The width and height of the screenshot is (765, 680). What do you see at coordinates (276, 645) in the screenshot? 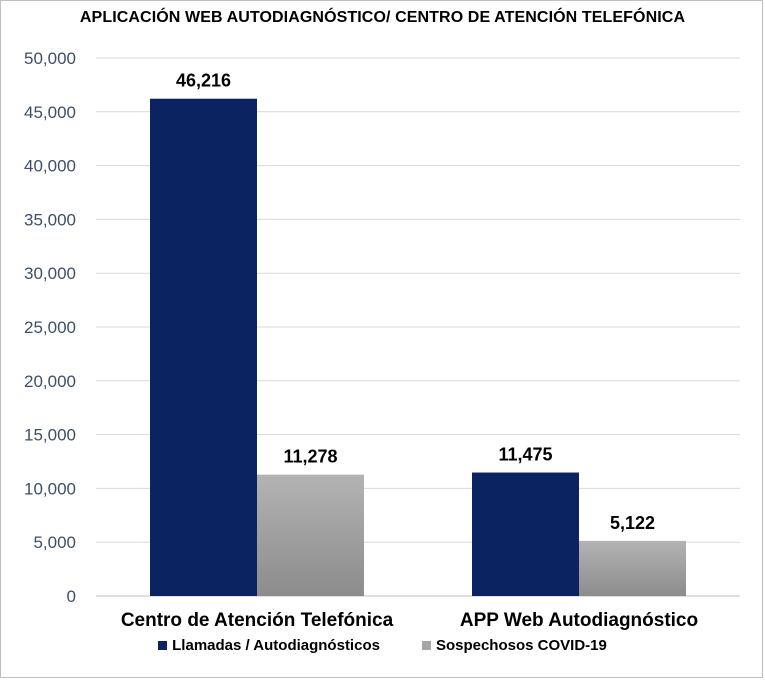
I see `legend-label-llamadas: Llamadas / Autodiagnósticos` at bounding box center [276, 645].